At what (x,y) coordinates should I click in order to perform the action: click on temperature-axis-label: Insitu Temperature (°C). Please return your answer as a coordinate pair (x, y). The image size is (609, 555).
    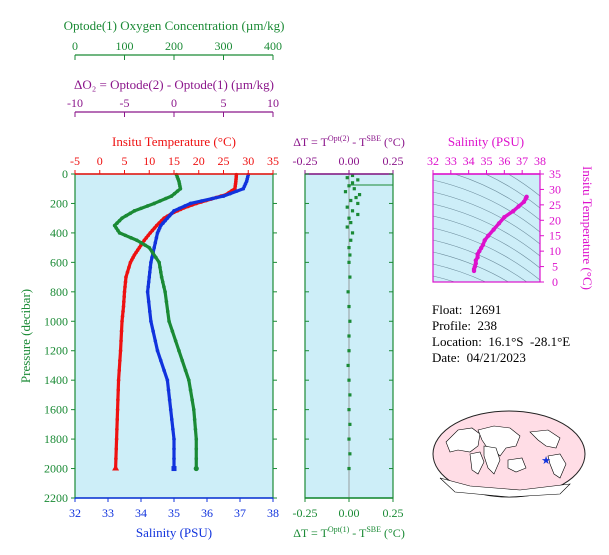
    Looking at the image, I should click on (174, 141).